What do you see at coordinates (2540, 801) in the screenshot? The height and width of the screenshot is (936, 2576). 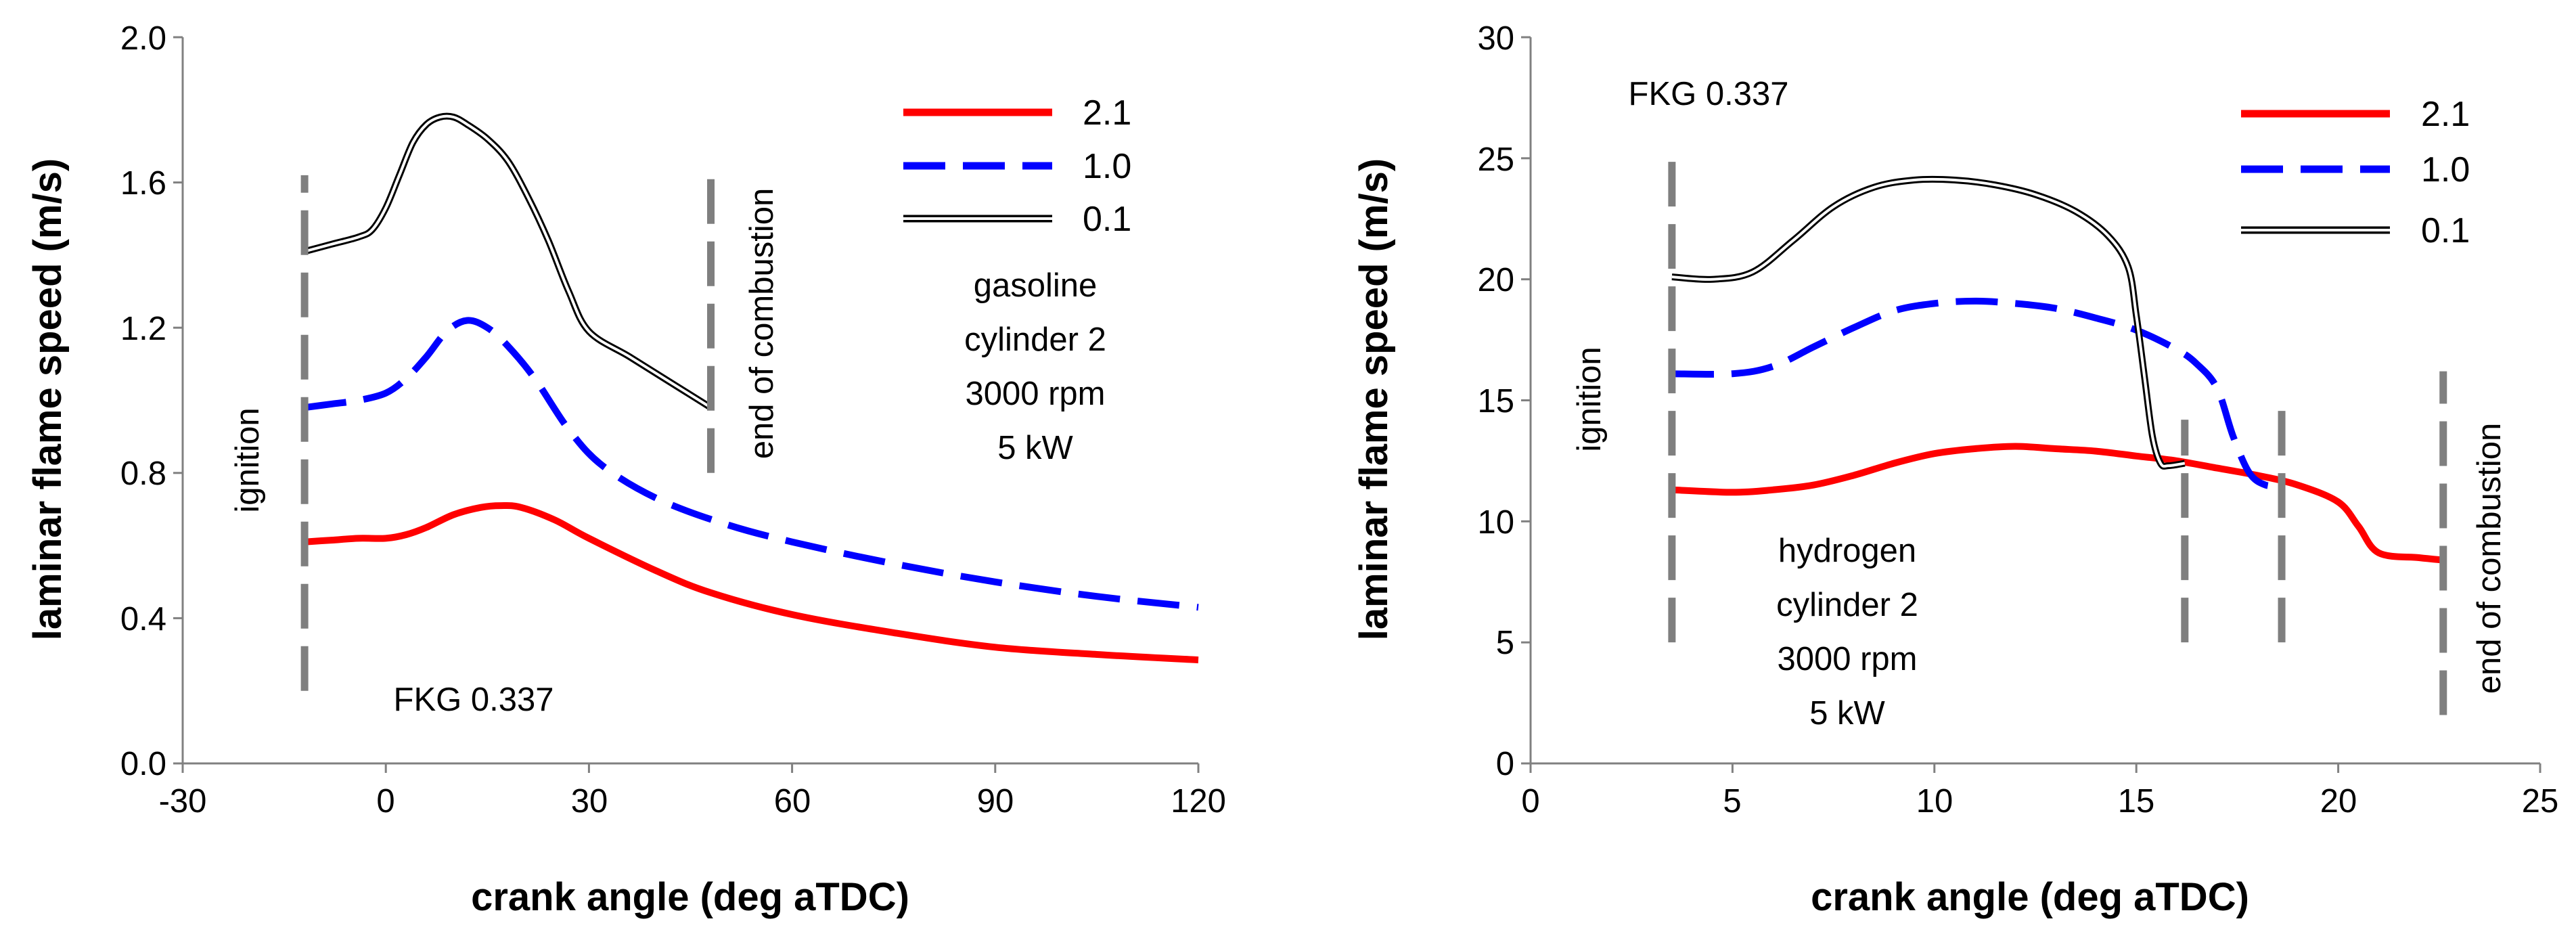 I see `x-tick-label: 25` at bounding box center [2540, 801].